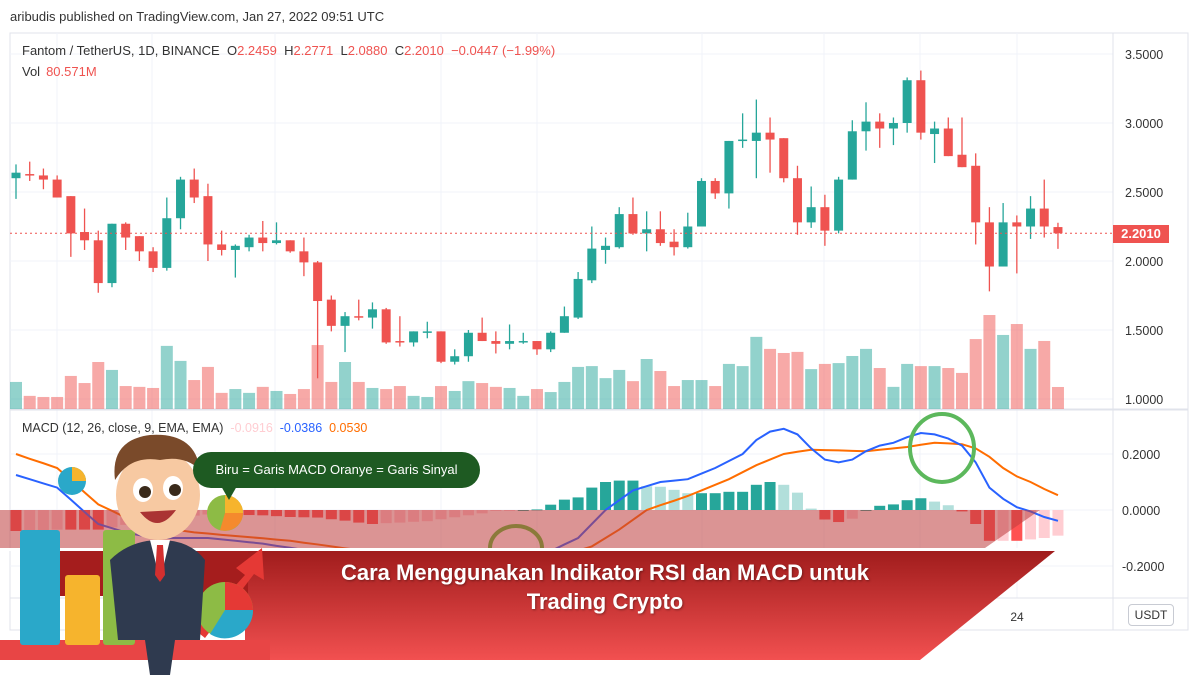  I want to click on macd-tick-label: -0.2000, so click(1143, 567).